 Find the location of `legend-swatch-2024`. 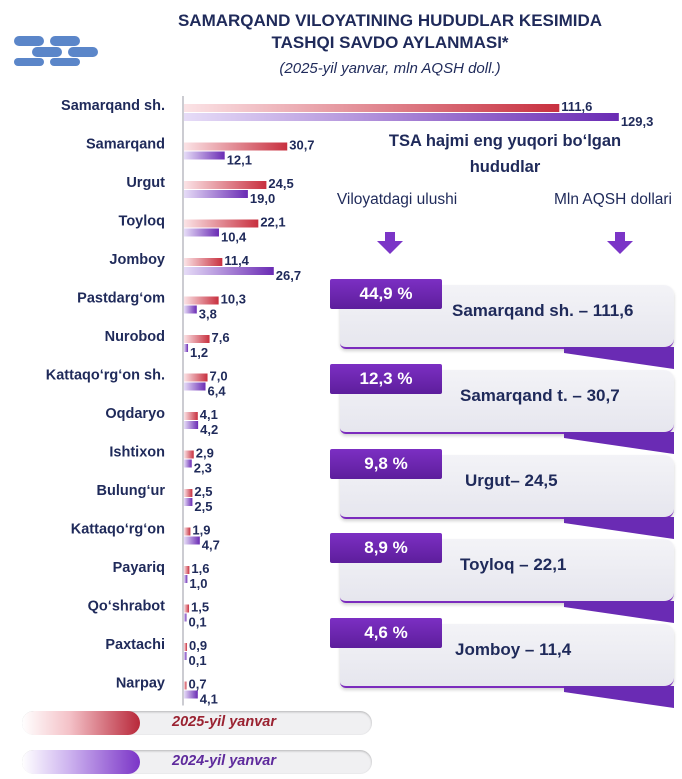

legend-swatch-2024 is located at coordinates (81, 762).